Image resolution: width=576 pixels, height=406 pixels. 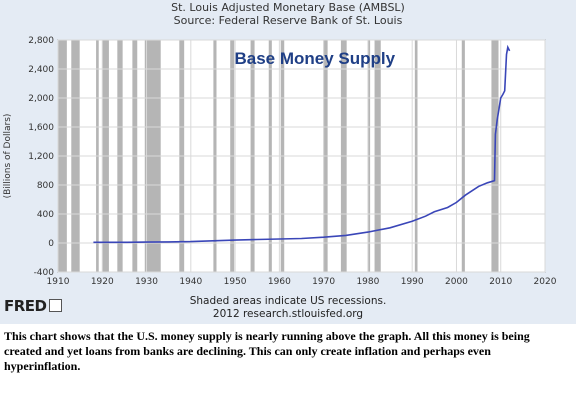 I want to click on y-axis-ticks: -400 0 400 800 1,200 1,600 2,000 2,400 2,800, so click(x=41, y=157).